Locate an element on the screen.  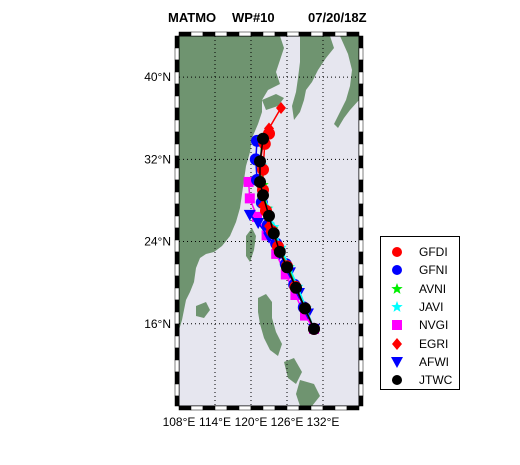
track-point-afwi is located at coordinates (258, 224).